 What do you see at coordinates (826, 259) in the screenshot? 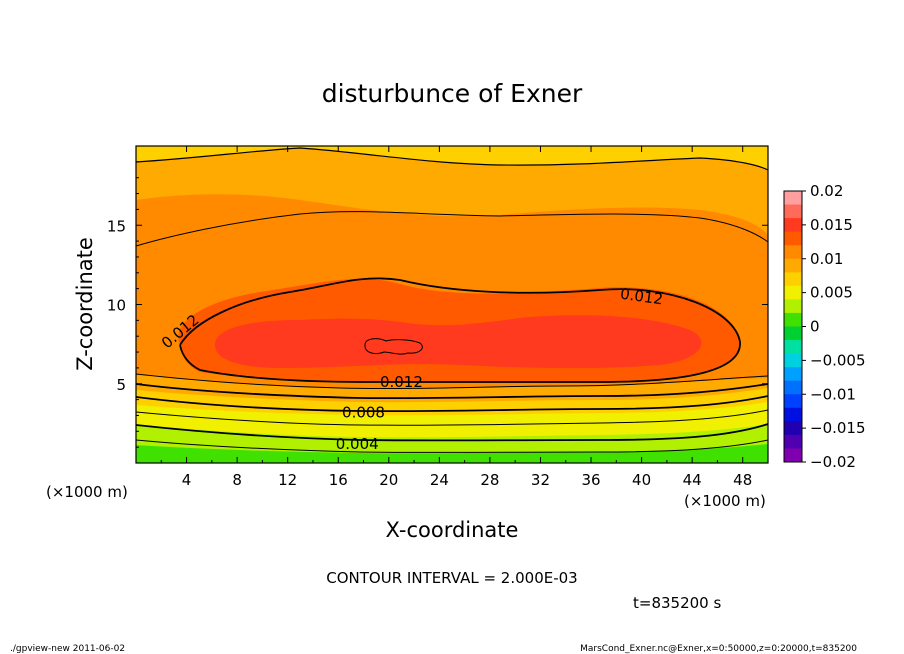
I see `colorbar-tick-label: 0.01` at bounding box center [826, 259].